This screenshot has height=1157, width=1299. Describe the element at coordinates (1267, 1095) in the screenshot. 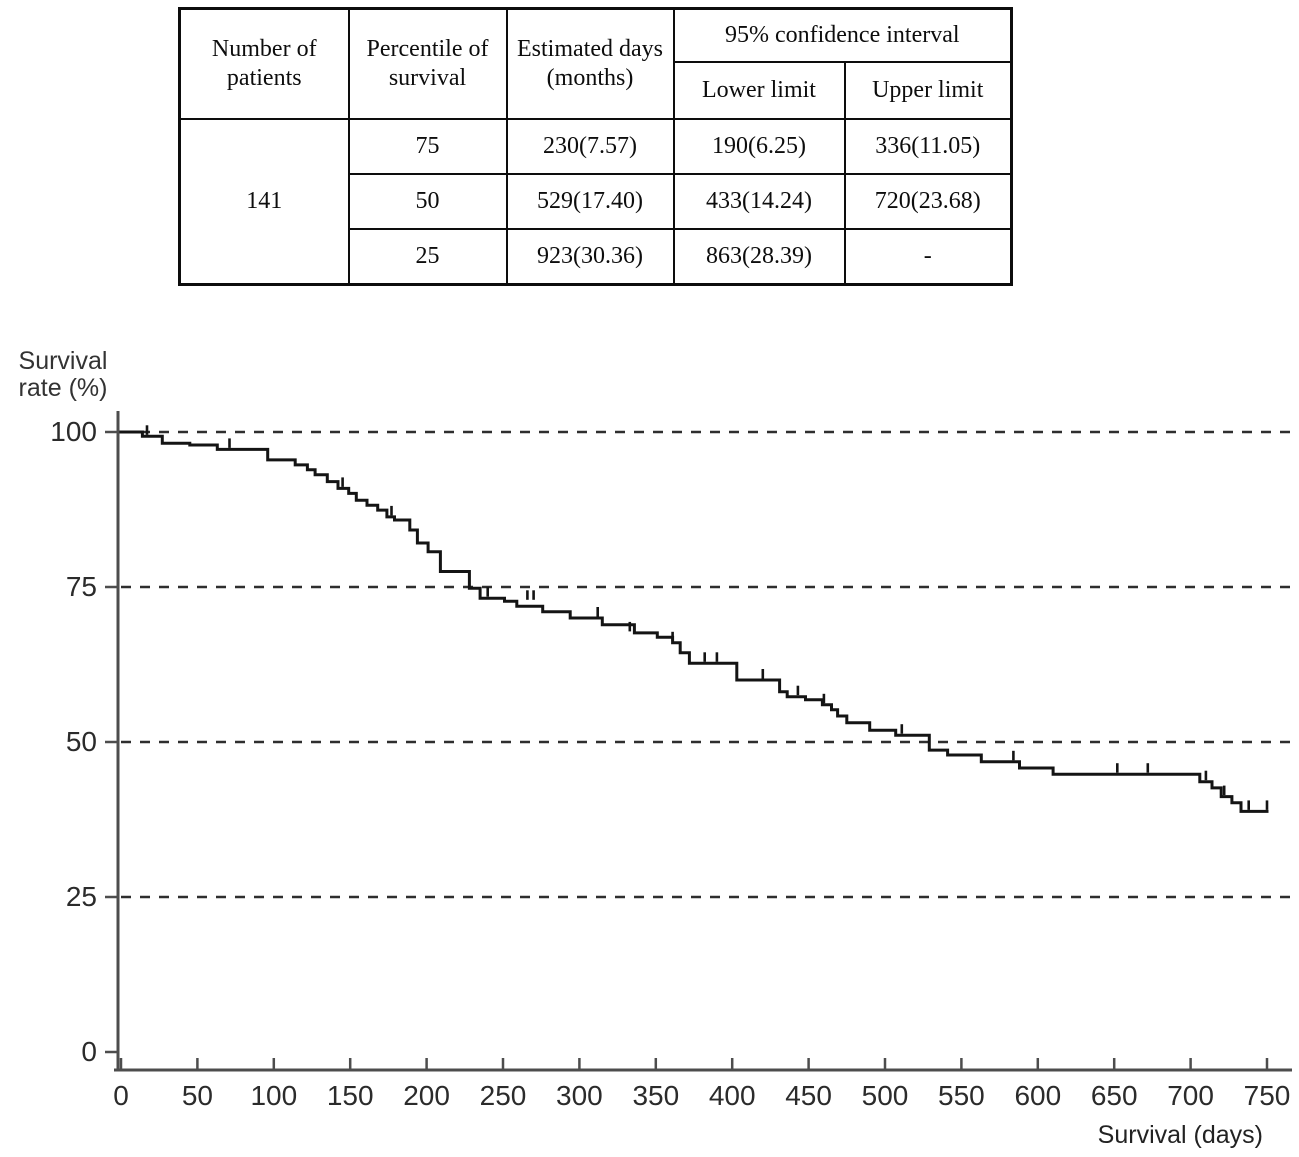

I see `x-tick-label: 750` at that location.